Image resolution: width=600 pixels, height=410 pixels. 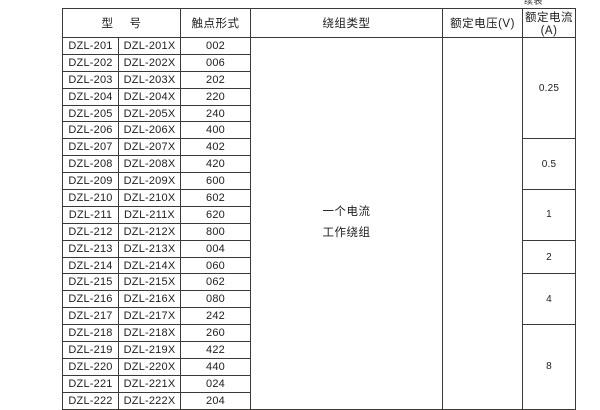 I want to click on cell-model: DZL-221, so click(x=90, y=383).